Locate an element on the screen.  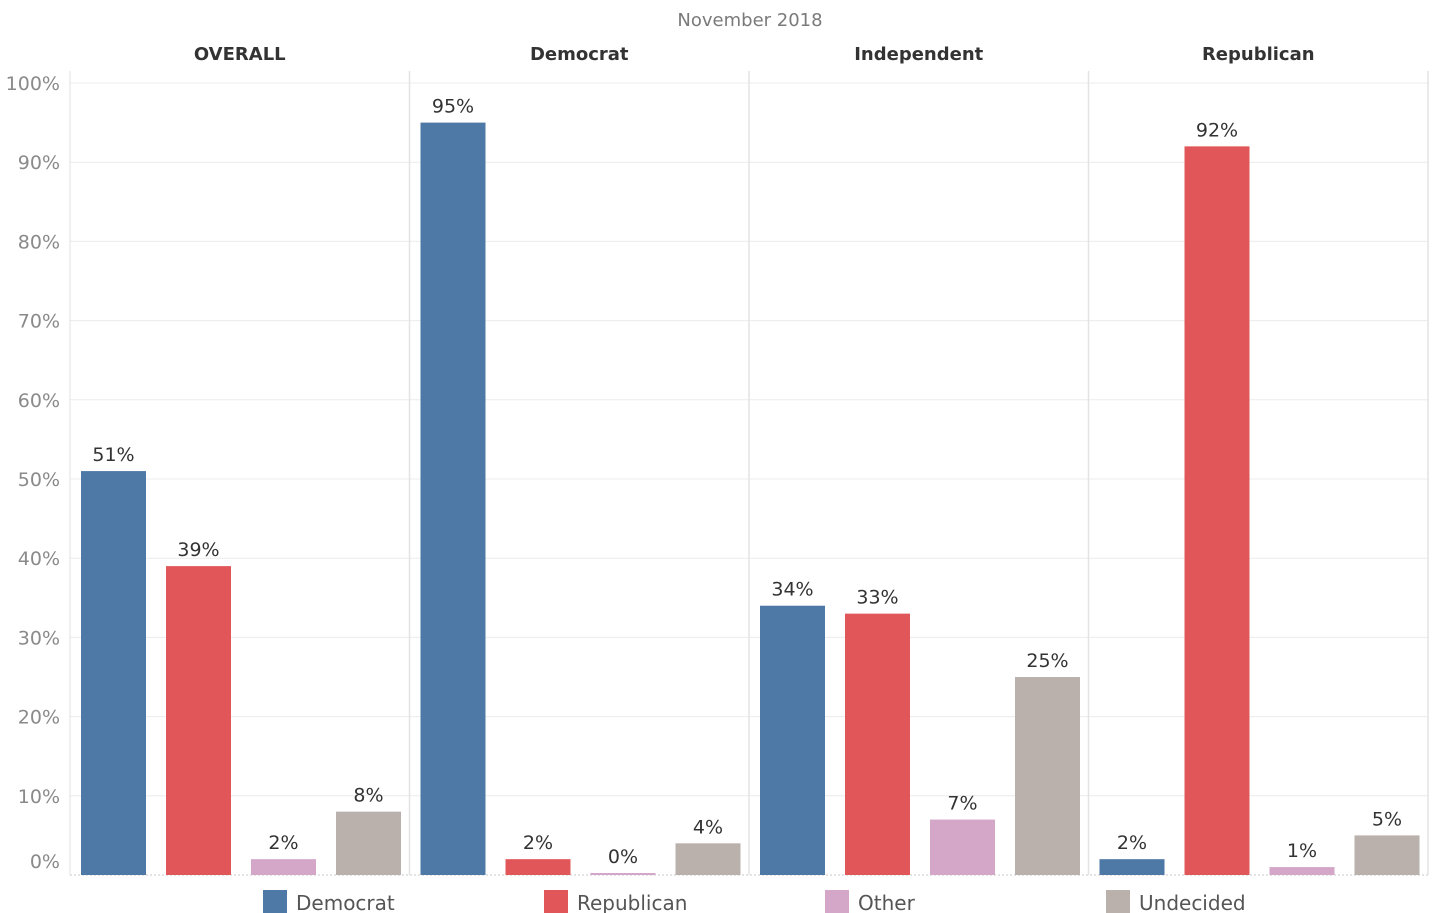
data-label: 33% is located at coordinates (877, 598).